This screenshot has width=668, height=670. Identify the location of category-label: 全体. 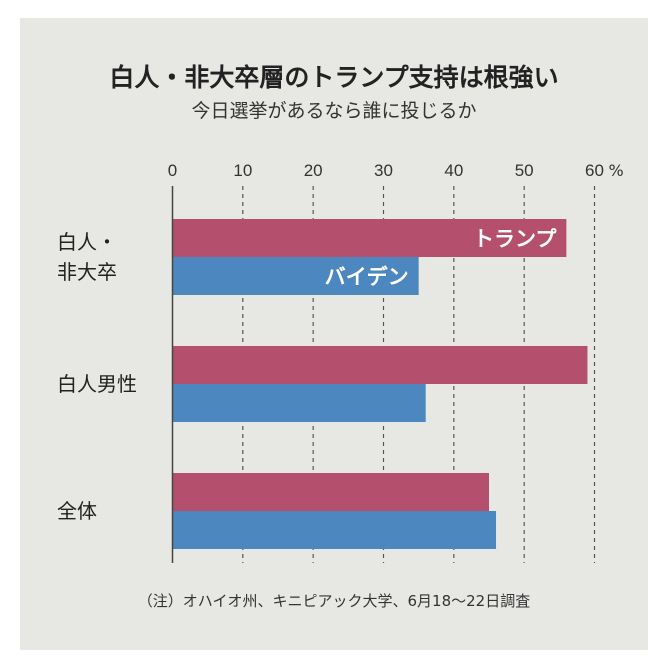
(77, 511).